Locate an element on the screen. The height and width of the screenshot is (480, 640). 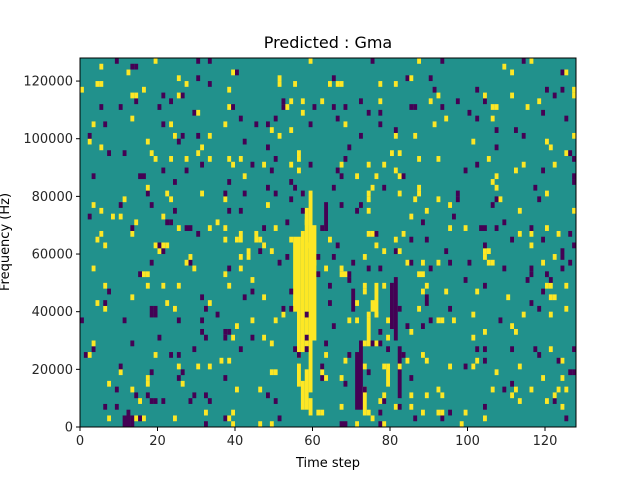
y-tick-label: 80000 is located at coordinates (52, 197).